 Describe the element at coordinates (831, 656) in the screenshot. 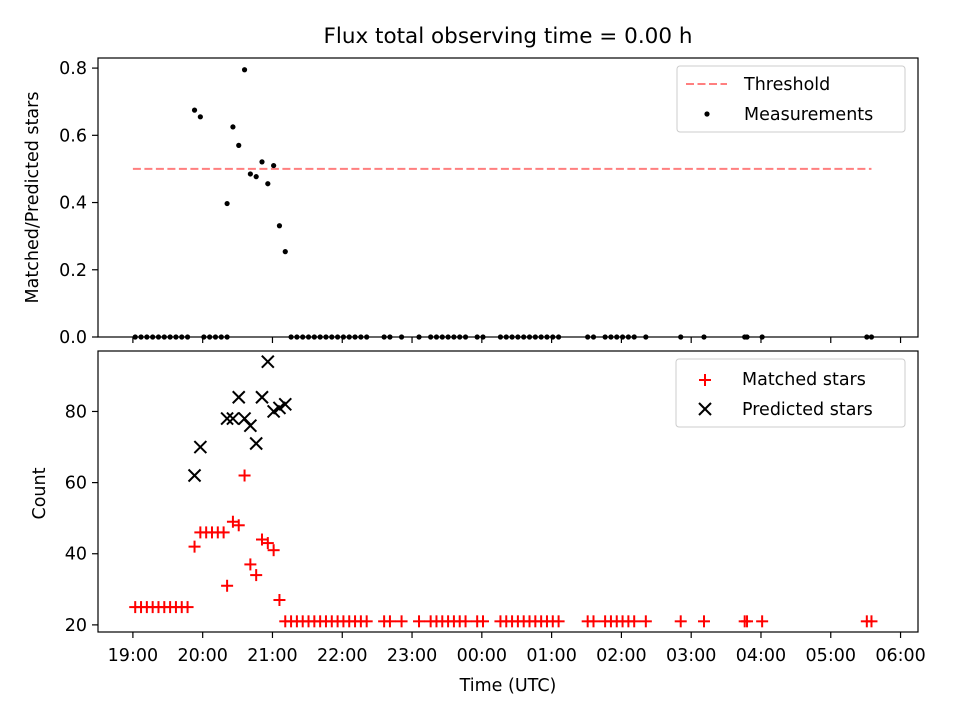

I see `x-tick-label: 05:00` at that location.